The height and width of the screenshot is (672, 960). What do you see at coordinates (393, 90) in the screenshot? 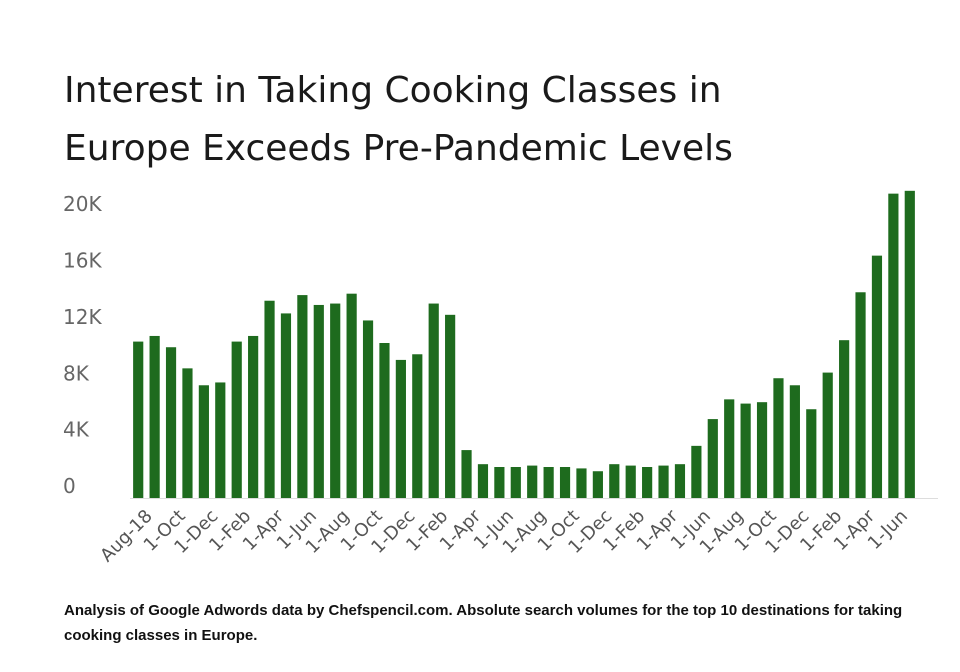
I see `chart-title-line-1: Interest in Taking Cooking Classes in` at bounding box center [393, 90].